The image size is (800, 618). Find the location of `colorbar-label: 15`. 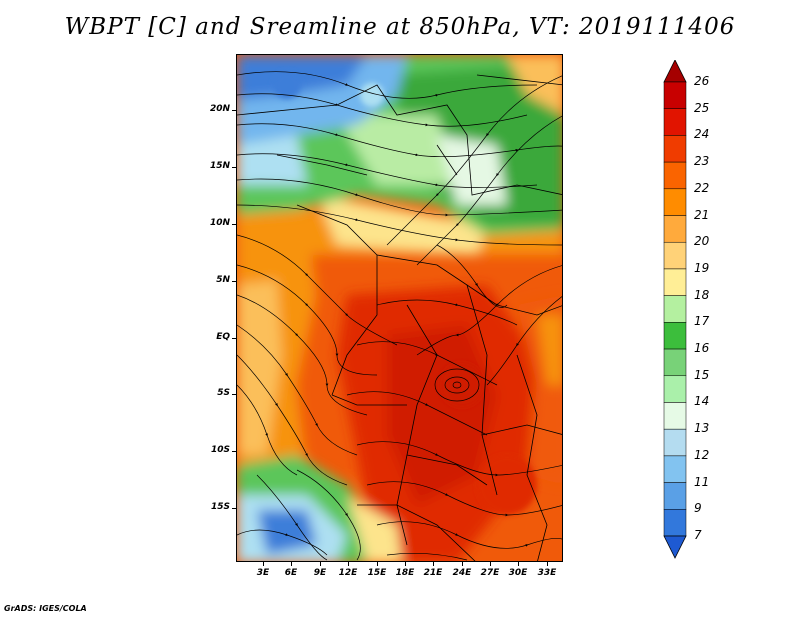

colorbar-label: 15 is located at coordinates (702, 374).